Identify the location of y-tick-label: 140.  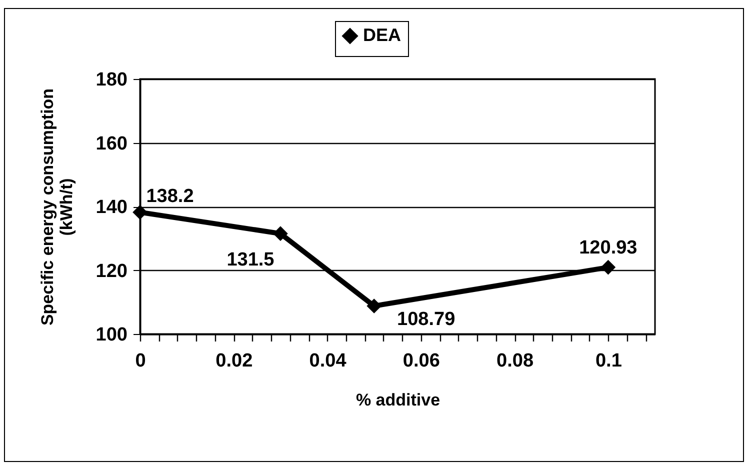
(112, 207).